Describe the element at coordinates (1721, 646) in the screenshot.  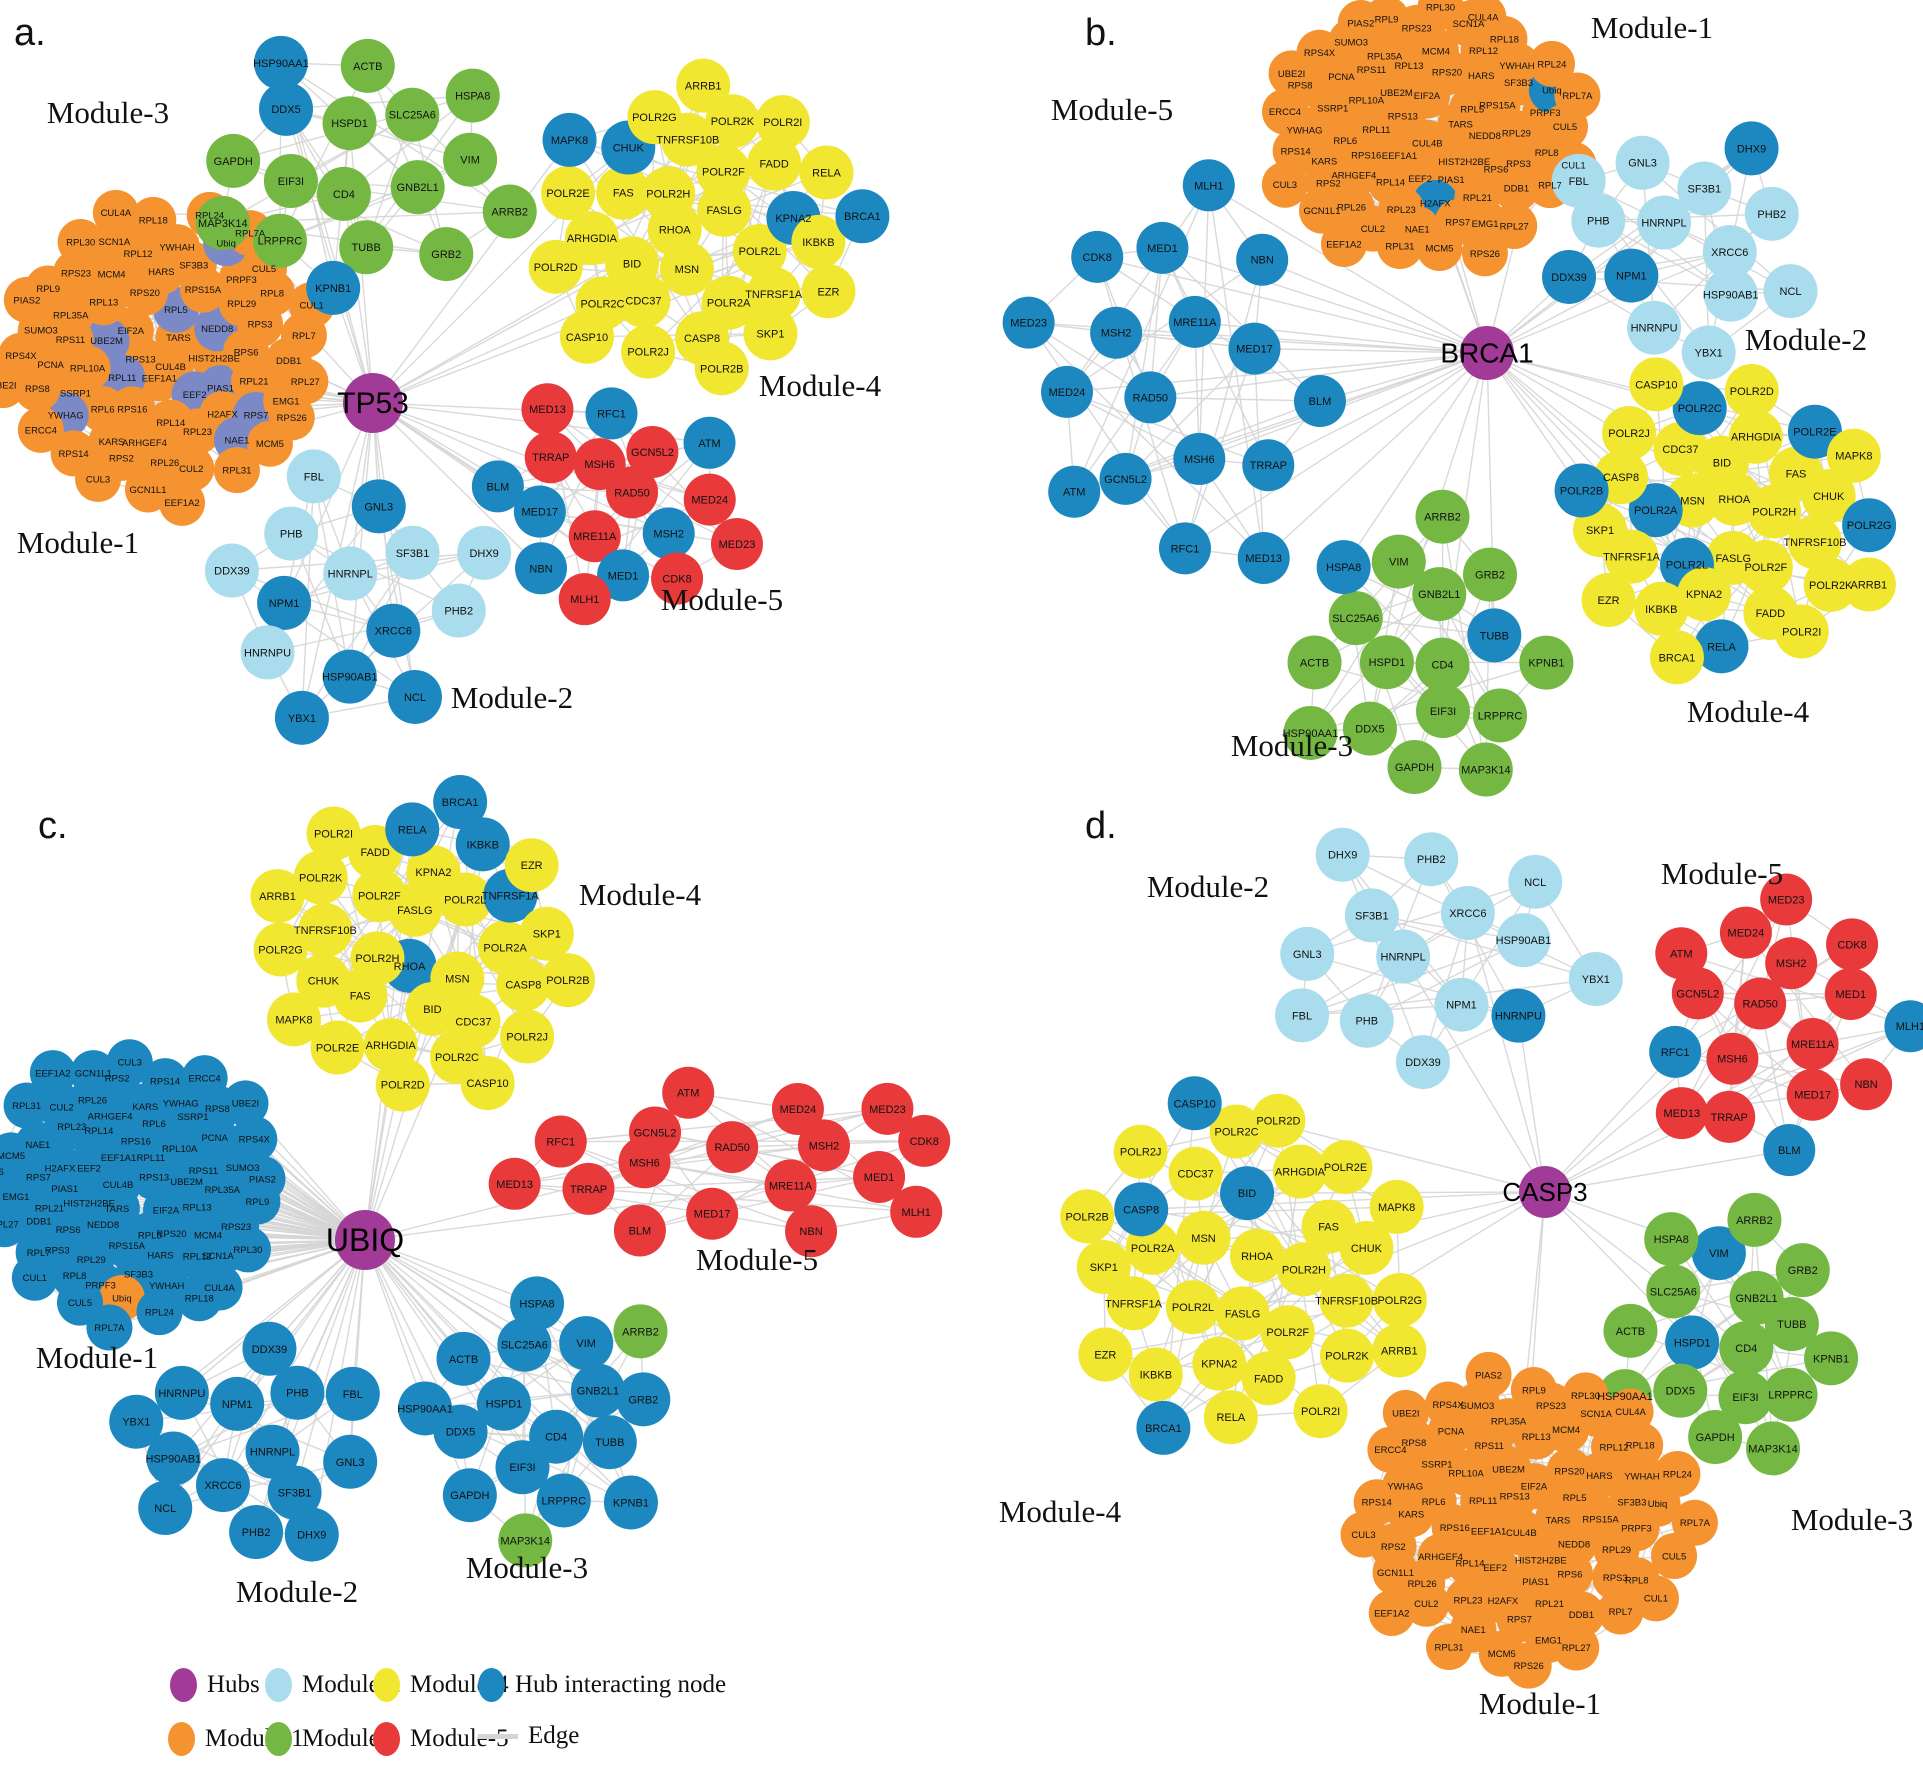
I see `node-RELA` at that location.